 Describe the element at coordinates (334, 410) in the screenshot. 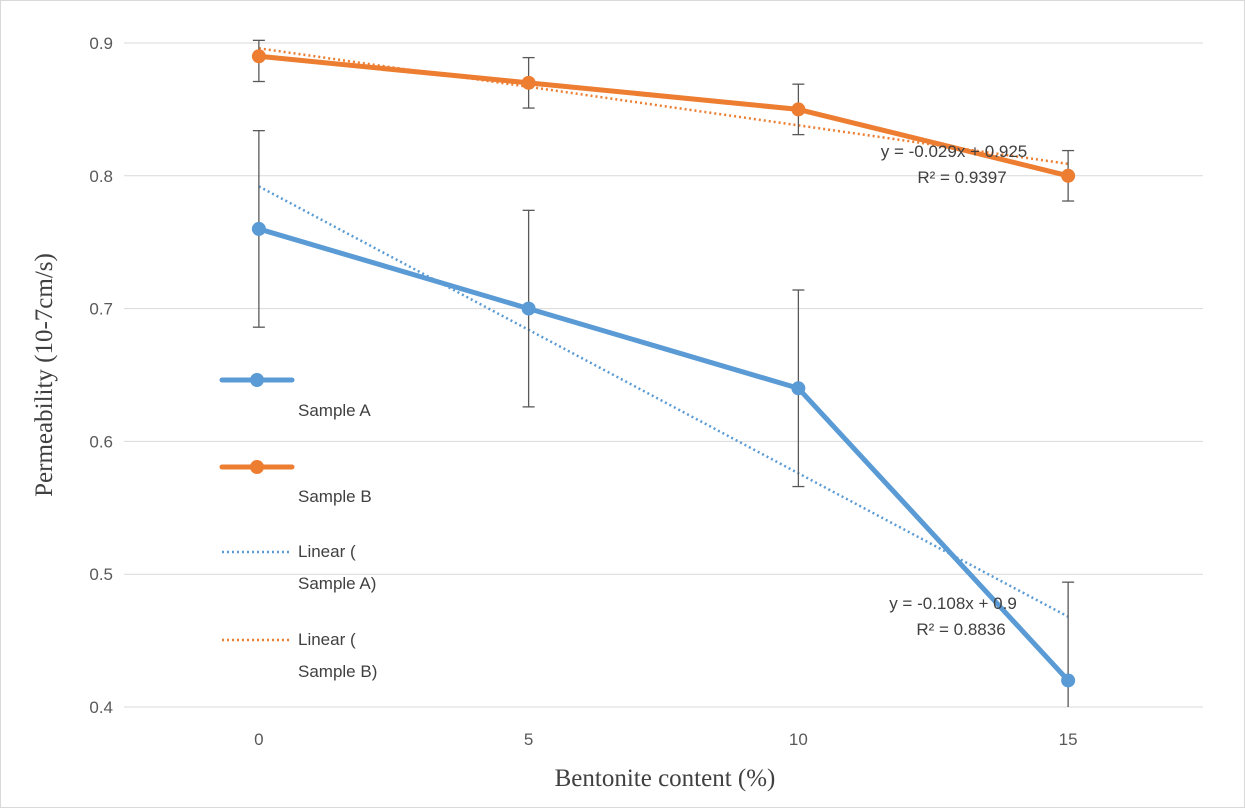

I see `legend-label: Sample A` at that location.